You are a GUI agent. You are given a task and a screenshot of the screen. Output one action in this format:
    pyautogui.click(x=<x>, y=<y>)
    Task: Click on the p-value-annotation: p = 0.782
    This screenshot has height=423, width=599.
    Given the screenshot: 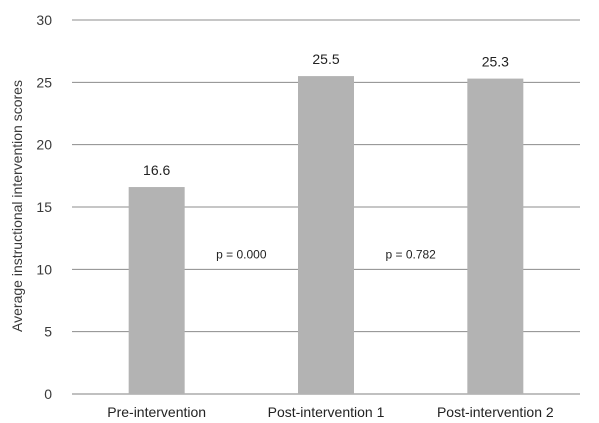 What is the action you would take?
    pyautogui.click(x=410, y=254)
    